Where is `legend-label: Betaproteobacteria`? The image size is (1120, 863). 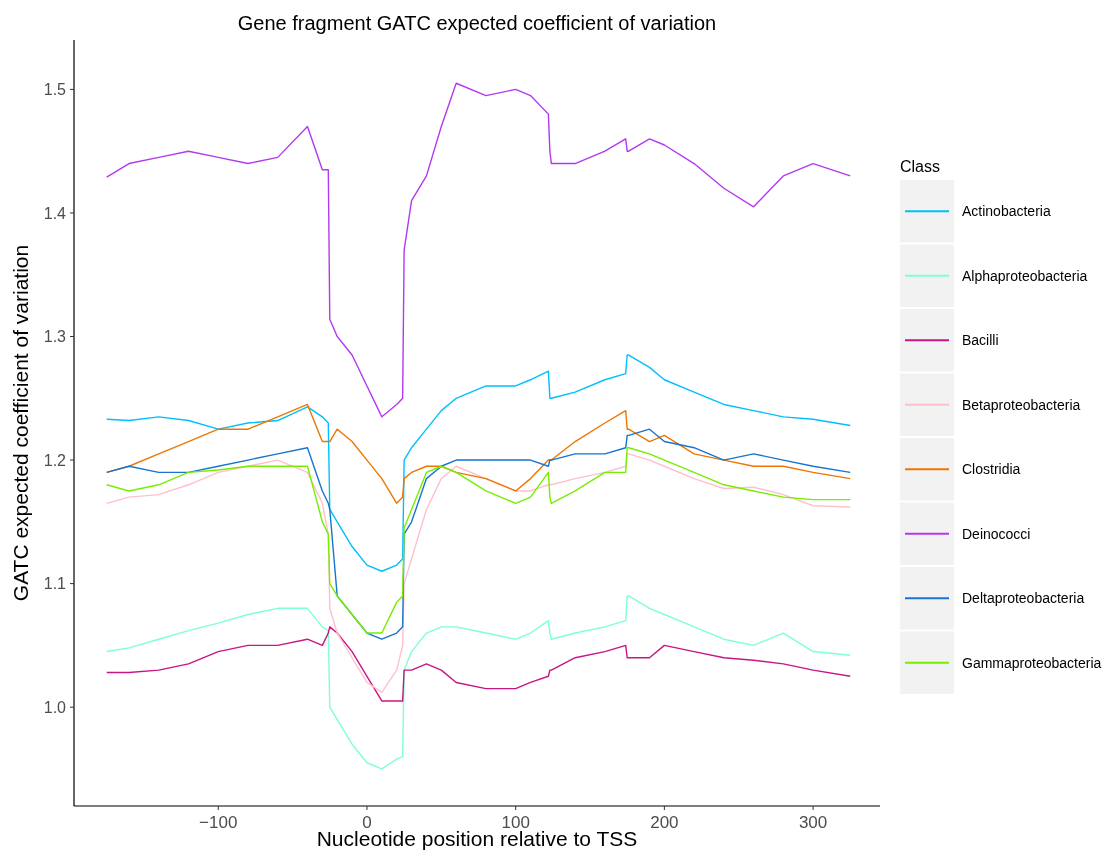
legend-label: Betaproteobacteria is located at coordinates (1021, 404).